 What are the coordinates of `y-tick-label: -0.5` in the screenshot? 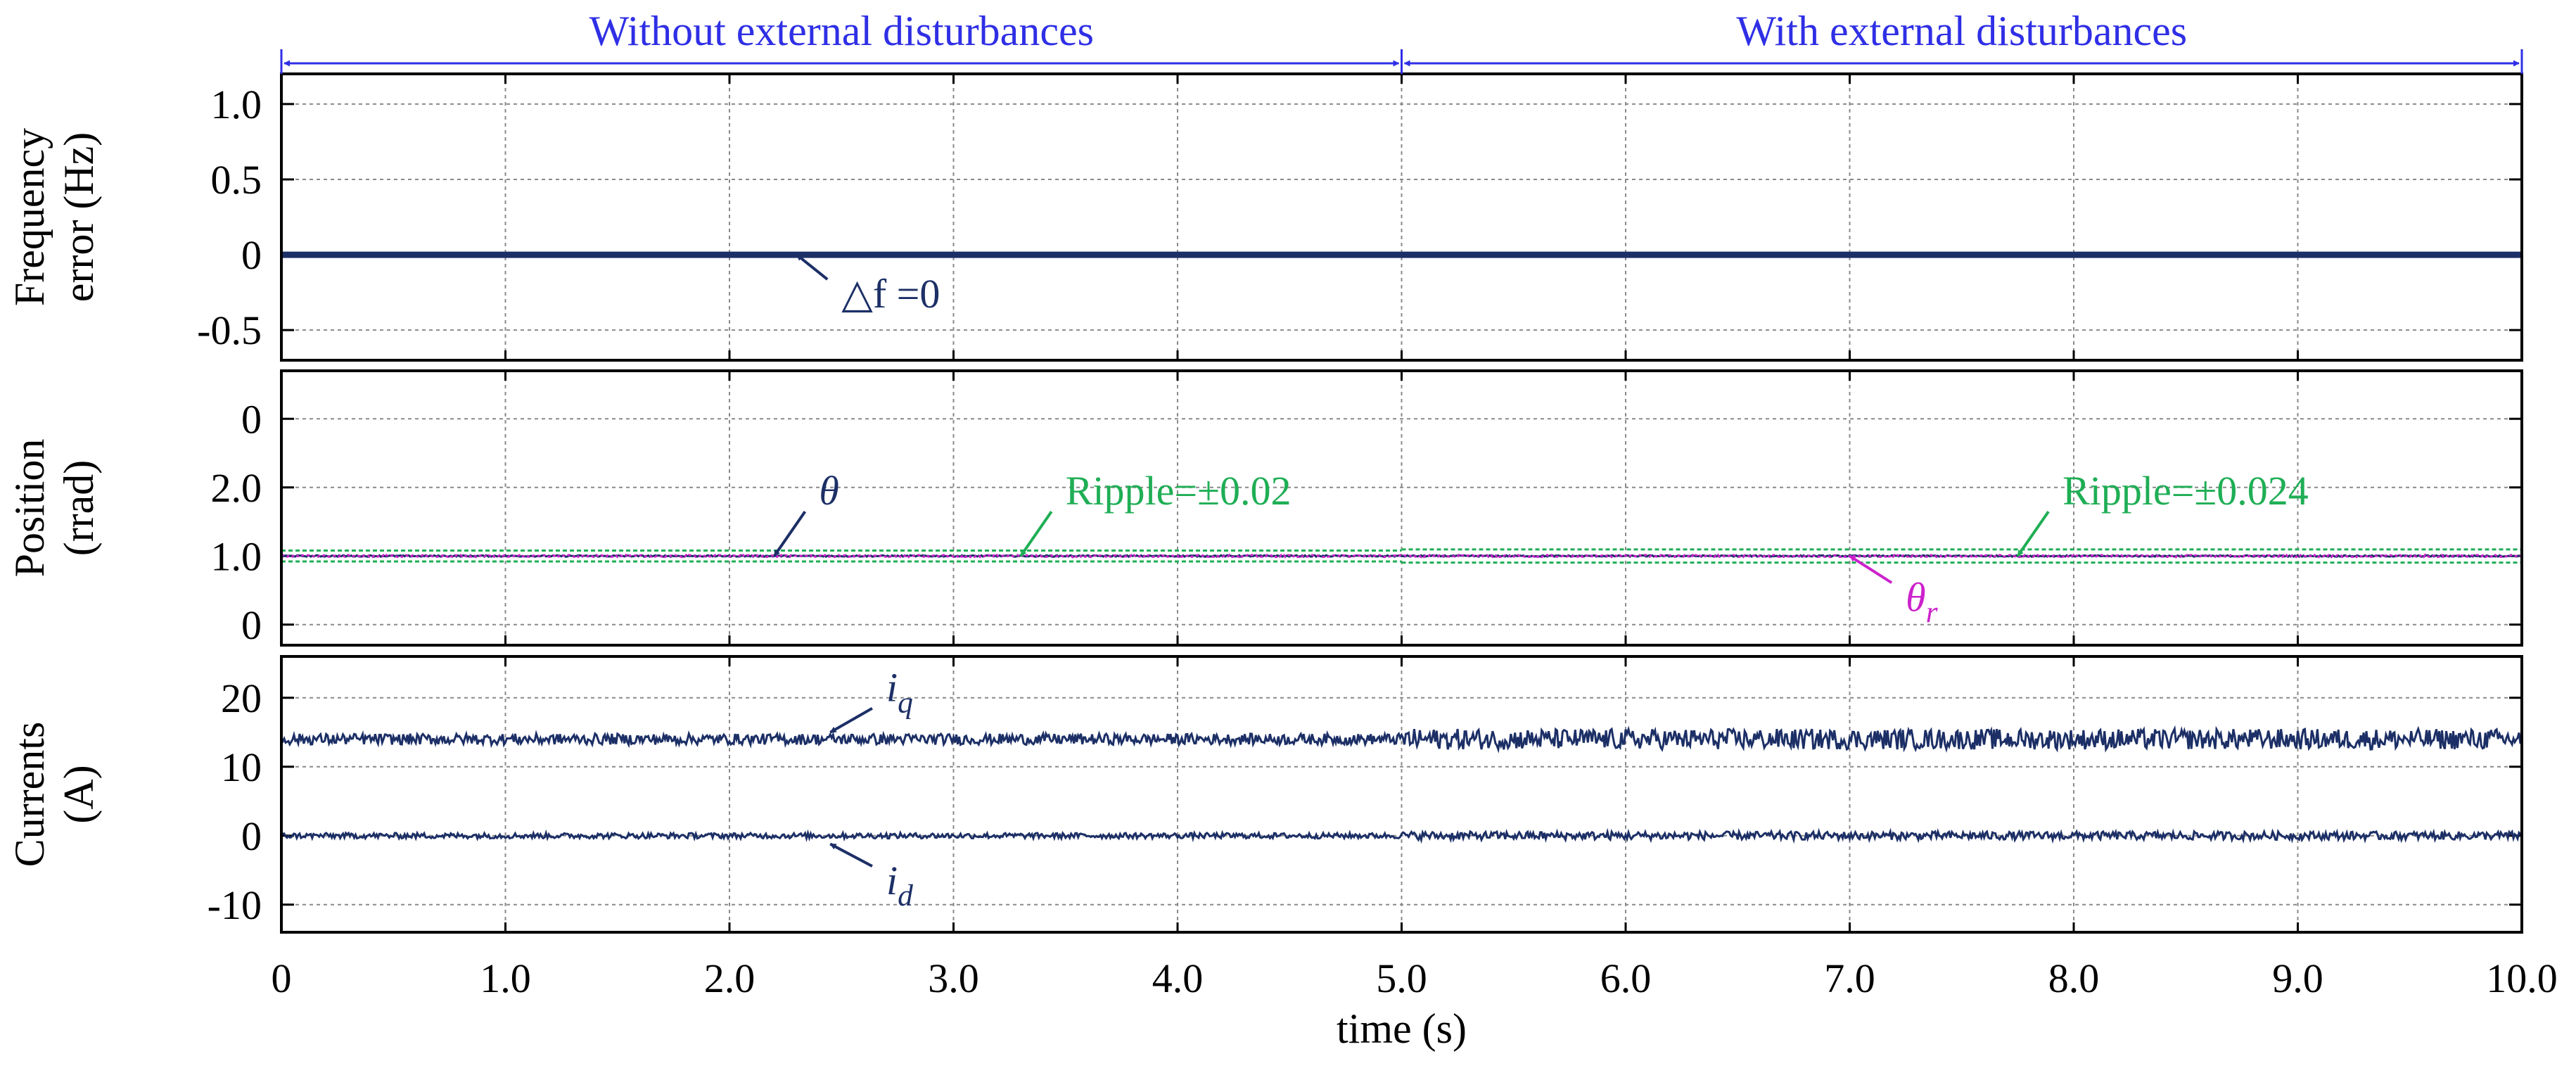 It's located at (229, 330).